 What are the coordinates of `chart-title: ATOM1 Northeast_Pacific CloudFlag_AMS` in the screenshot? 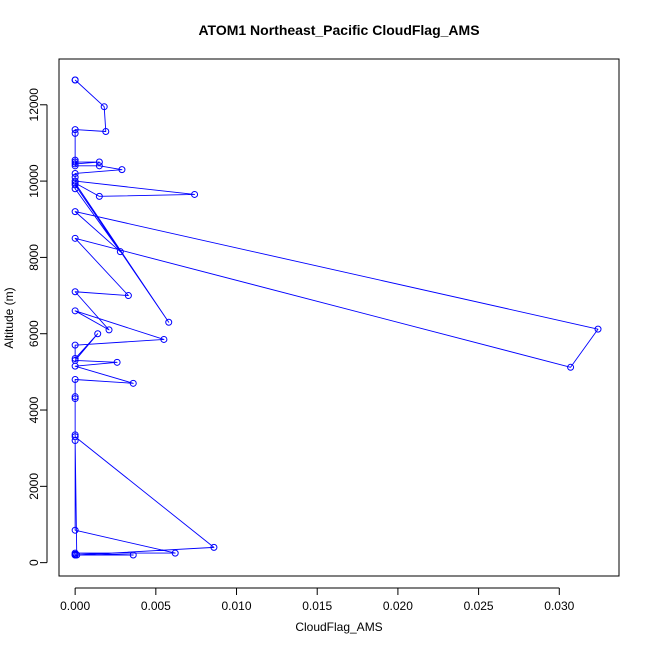 It's located at (338, 30).